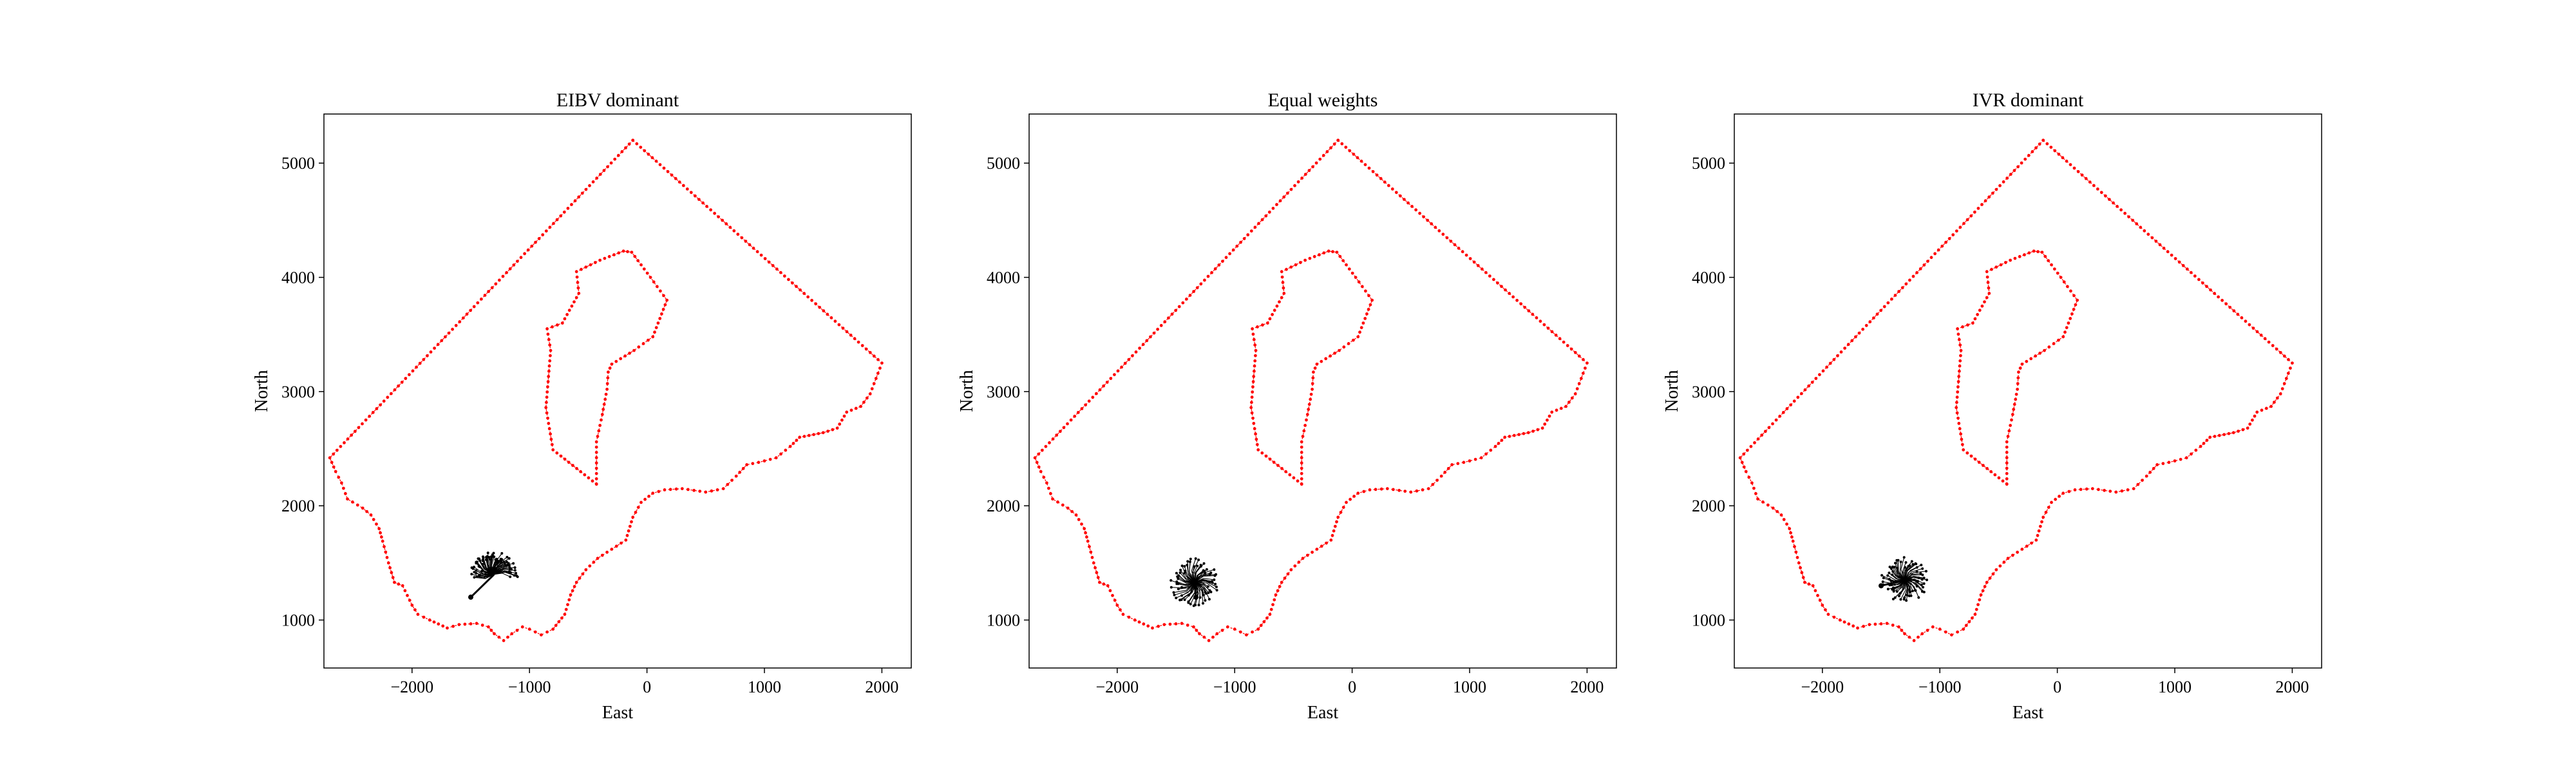  Describe the element at coordinates (298, 506) in the screenshot. I see `y-tick-label: 2000` at that location.